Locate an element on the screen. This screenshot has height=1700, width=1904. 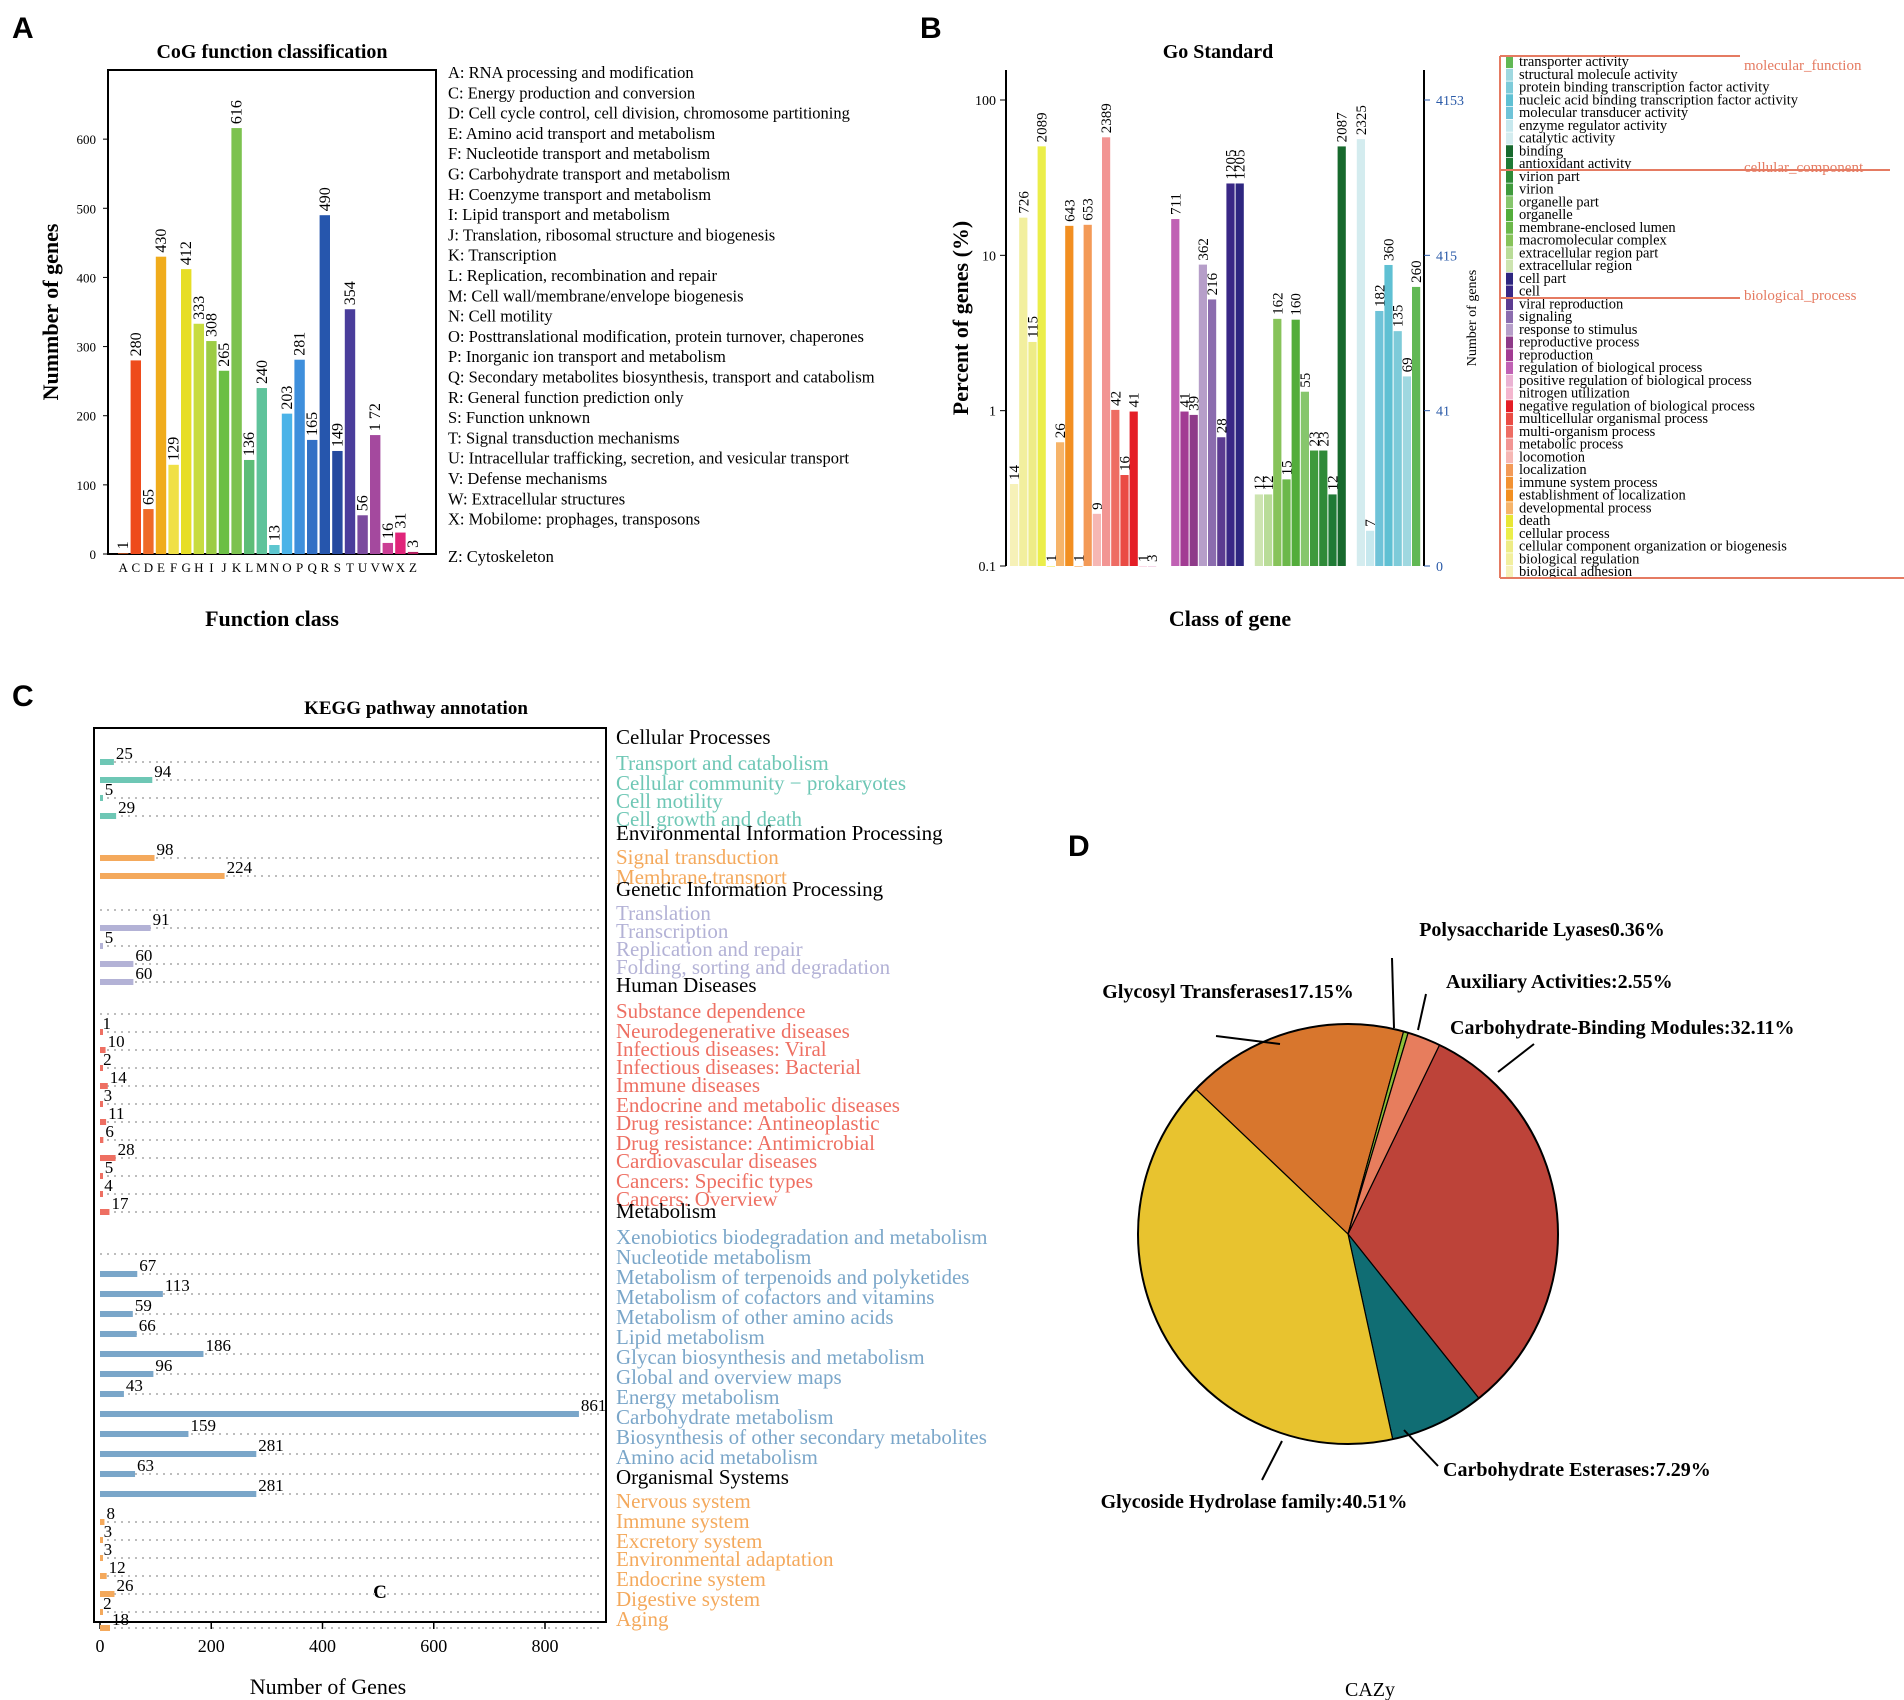
kegg-value-label: 59 is located at coordinates (143, 1305).